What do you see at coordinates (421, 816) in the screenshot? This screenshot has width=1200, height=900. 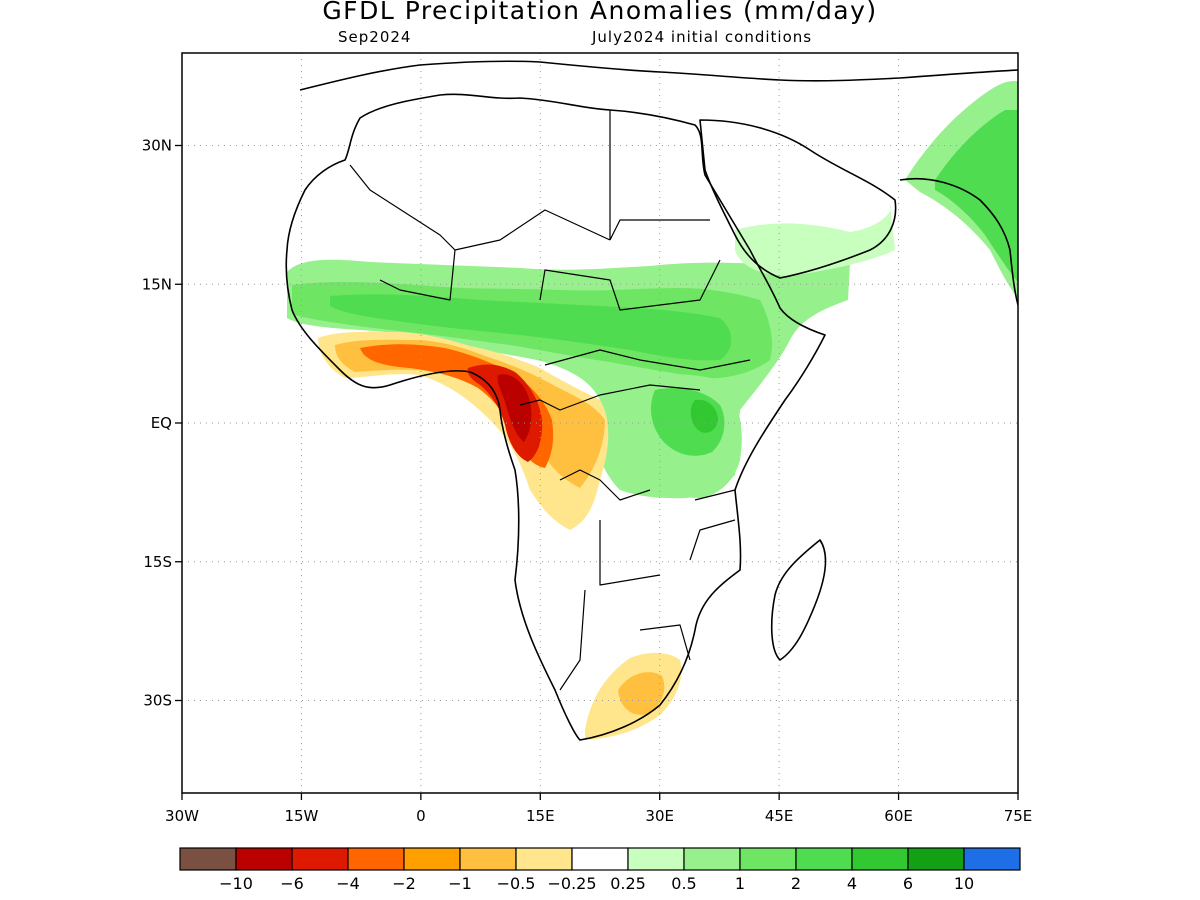 I see `lon-tick-label: 0` at bounding box center [421, 816].